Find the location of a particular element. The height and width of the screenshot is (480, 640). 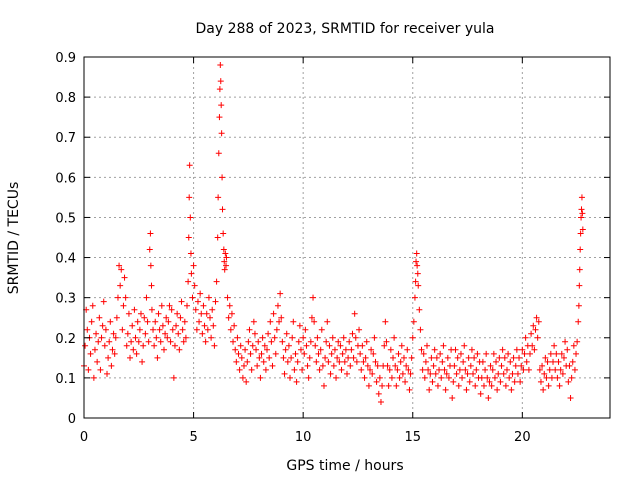

y-tick-label: 0.3 is located at coordinates (65, 299).